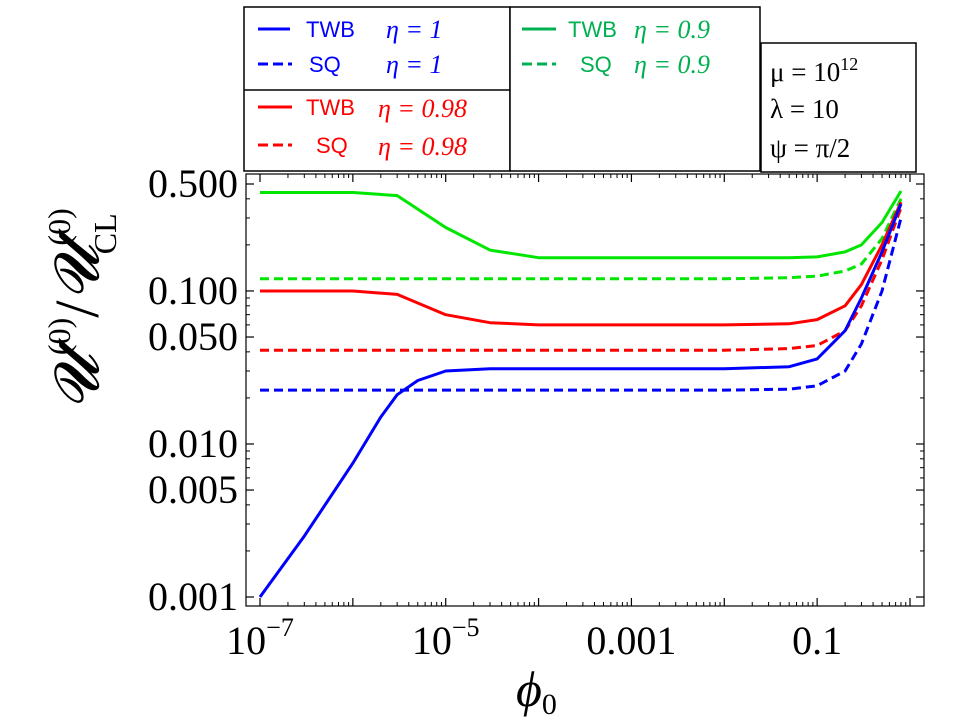 This screenshot has width=960, height=720. I want to click on legend-box-left, so click(377, 89).